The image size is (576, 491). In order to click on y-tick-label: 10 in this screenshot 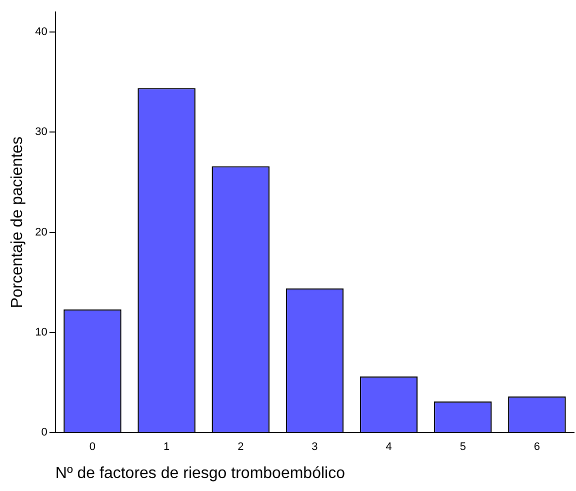, I will do `click(41, 332)`.